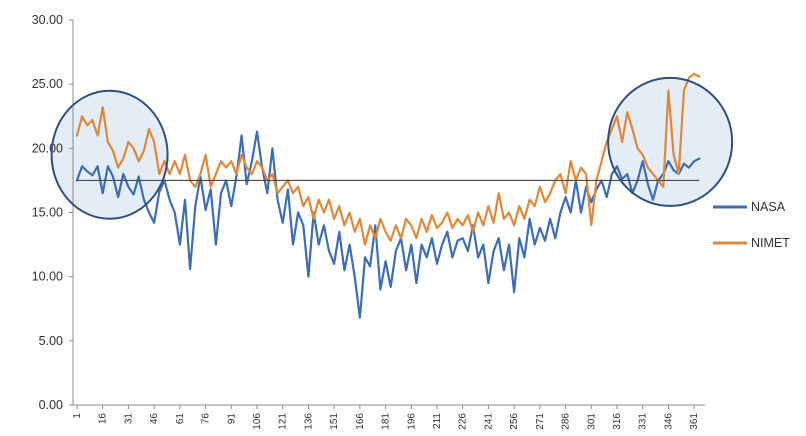 Image resolution: width=806 pixels, height=436 pixels. What do you see at coordinates (770, 243) in the screenshot?
I see `legend-label-nimet: NIMET` at bounding box center [770, 243].